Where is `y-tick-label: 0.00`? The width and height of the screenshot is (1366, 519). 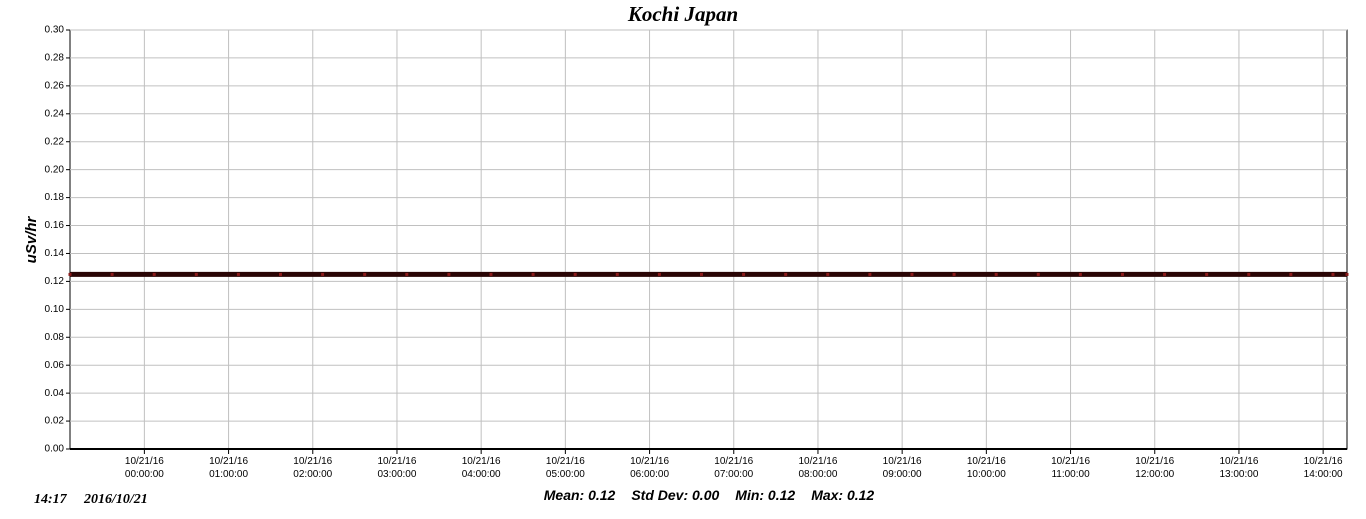
y-tick-label: 0.00 is located at coordinates (55, 449).